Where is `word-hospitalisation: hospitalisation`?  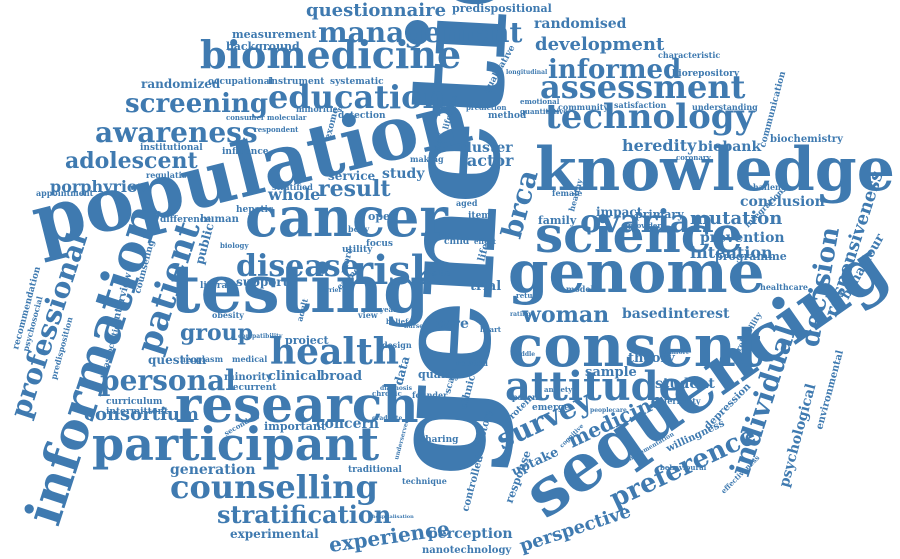 word-hospitalisation: hospitalisation is located at coordinates (393, 517).